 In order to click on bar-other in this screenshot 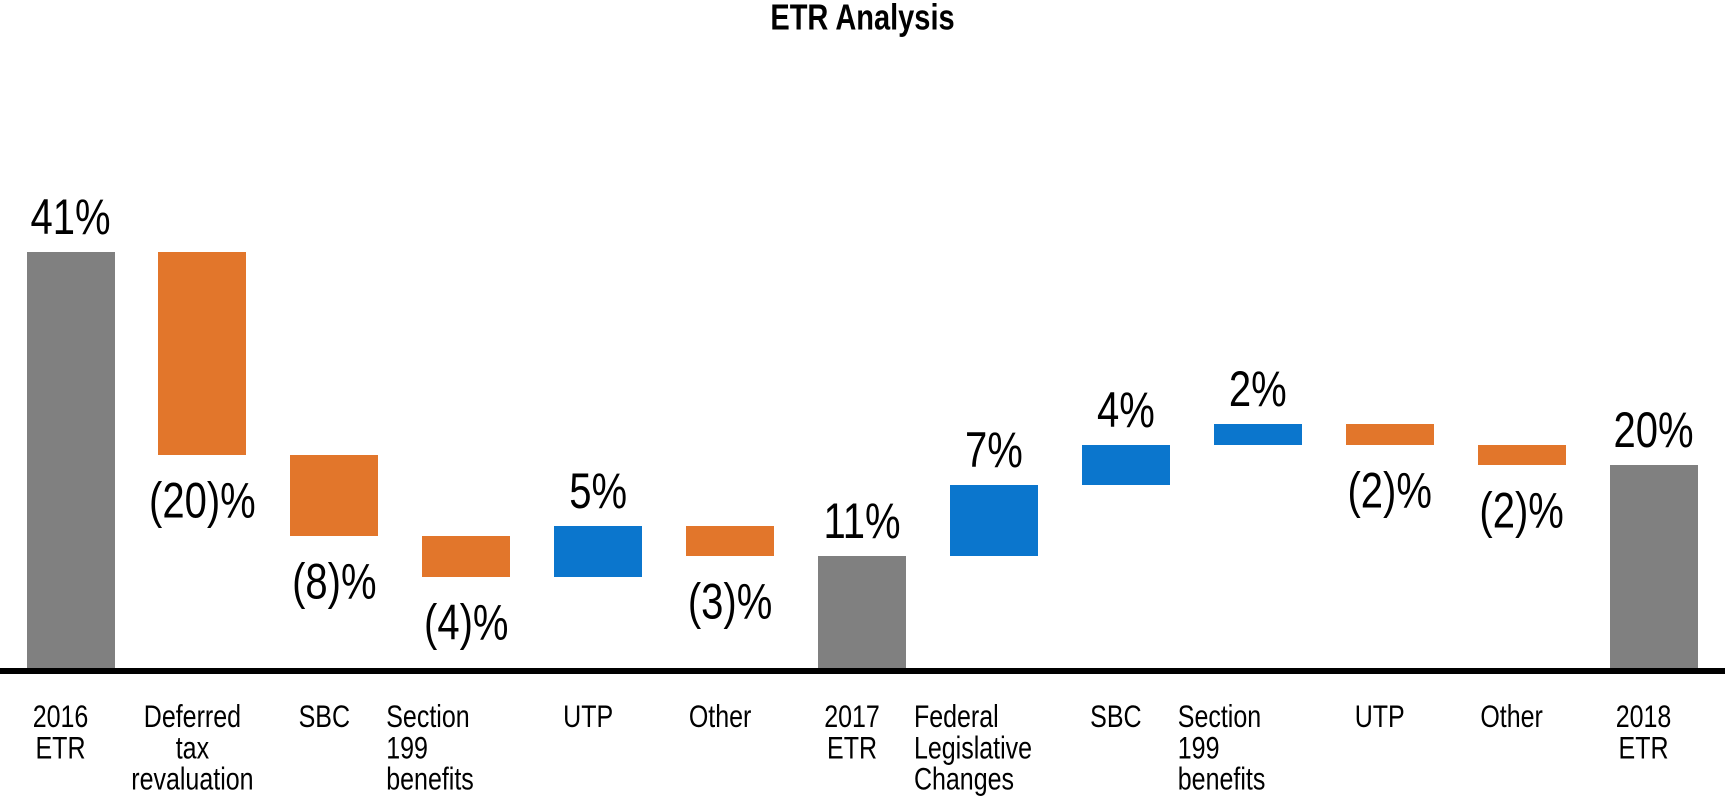, I will do `click(730, 541)`.